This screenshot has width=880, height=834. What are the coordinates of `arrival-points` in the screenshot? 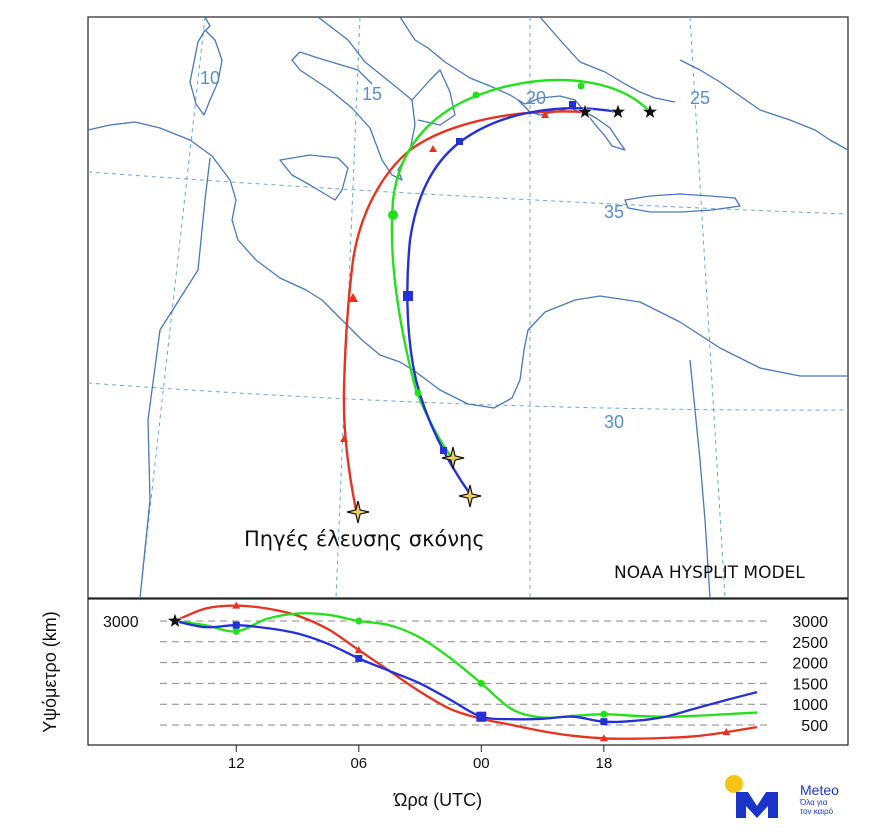 It's located at (617, 111).